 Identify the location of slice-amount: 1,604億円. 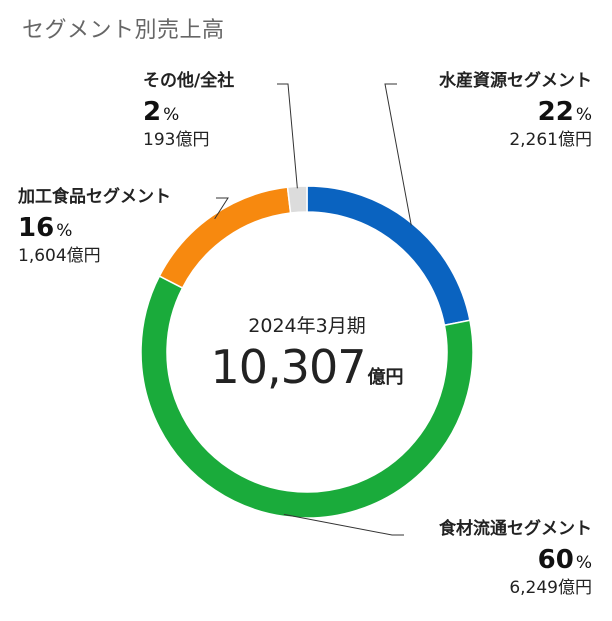
(59, 256).